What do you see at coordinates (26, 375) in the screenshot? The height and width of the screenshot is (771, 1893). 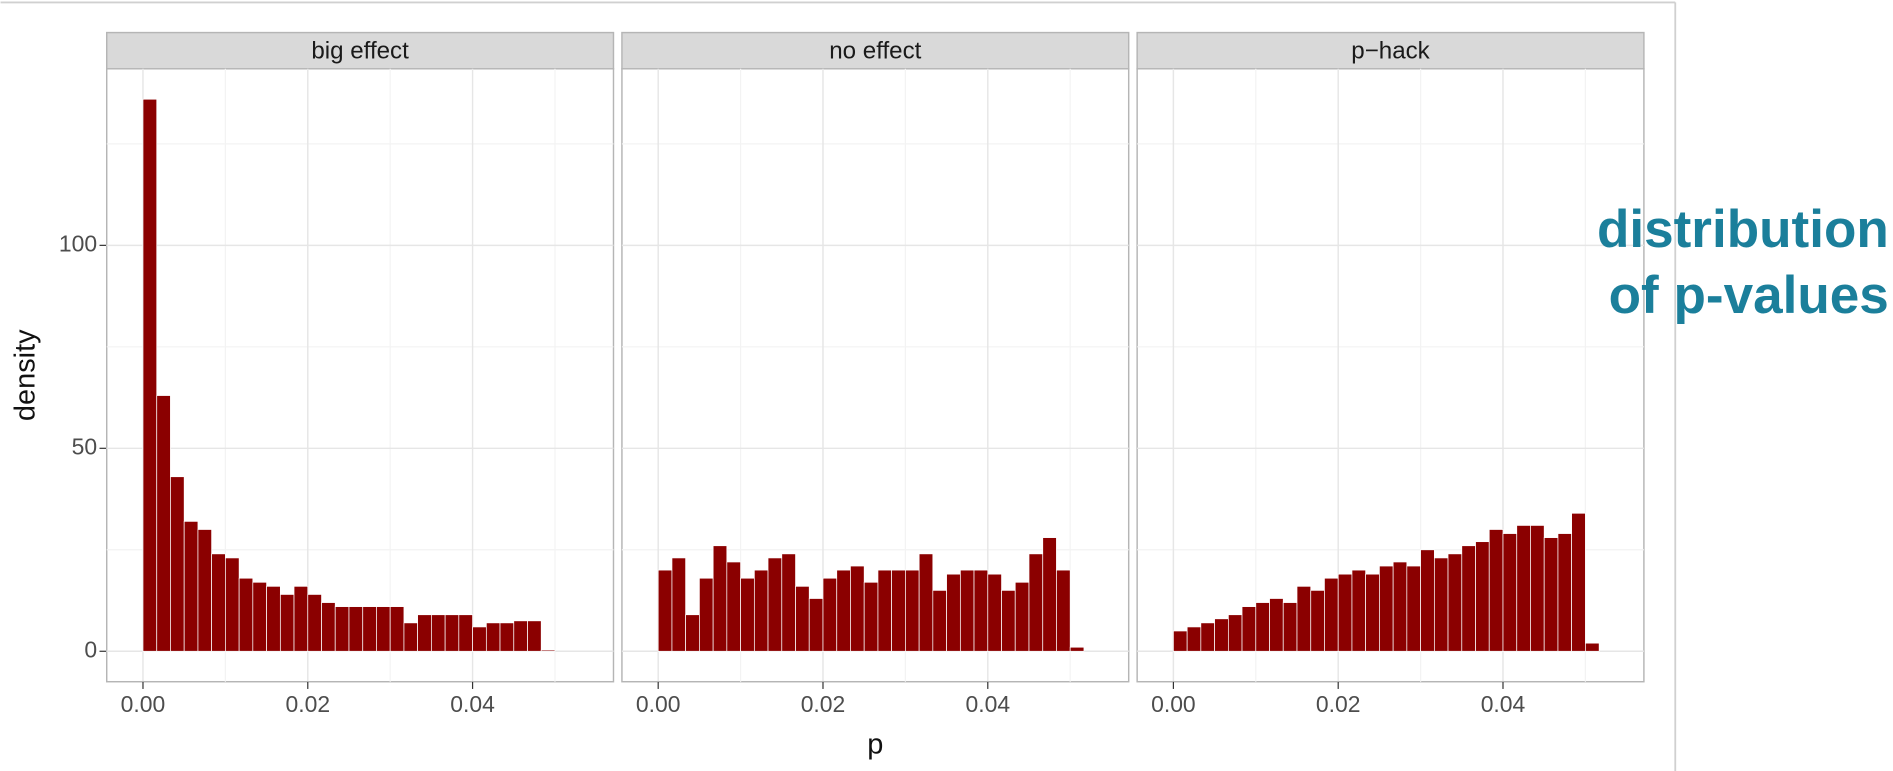 I see `y-axis-title: density` at bounding box center [26, 375].